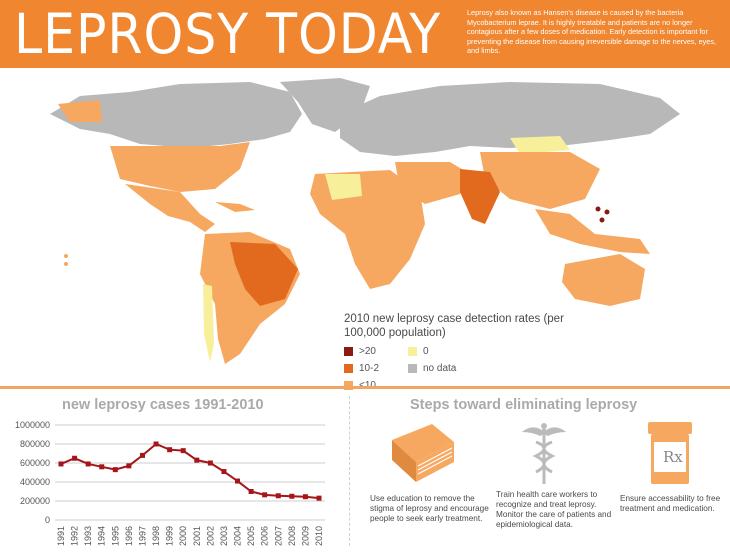 The image size is (730, 555). What do you see at coordinates (80, 111) in the screenshot?
I see `map-region-alaska` at bounding box center [80, 111].